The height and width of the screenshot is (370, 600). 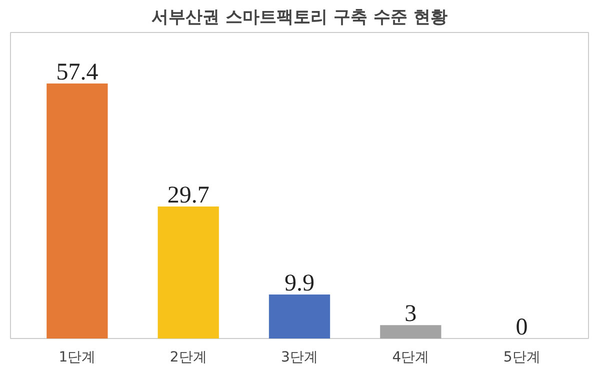 What do you see at coordinates (188, 358) in the screenshot?
I see `x-tick-label: 2단계` at bounding box center [188, 358].